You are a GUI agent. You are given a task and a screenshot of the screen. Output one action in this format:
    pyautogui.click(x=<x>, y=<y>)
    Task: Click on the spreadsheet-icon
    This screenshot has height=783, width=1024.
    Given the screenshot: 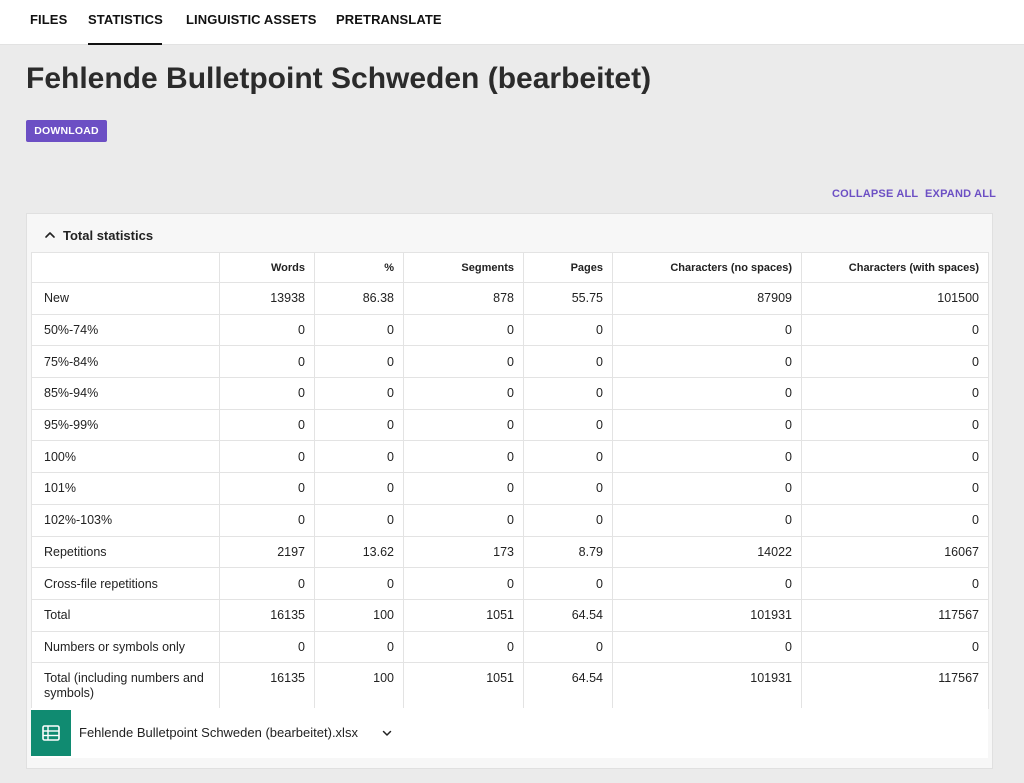 What is the action you would take?
    pyautogui.click(x=51, y=733)
    